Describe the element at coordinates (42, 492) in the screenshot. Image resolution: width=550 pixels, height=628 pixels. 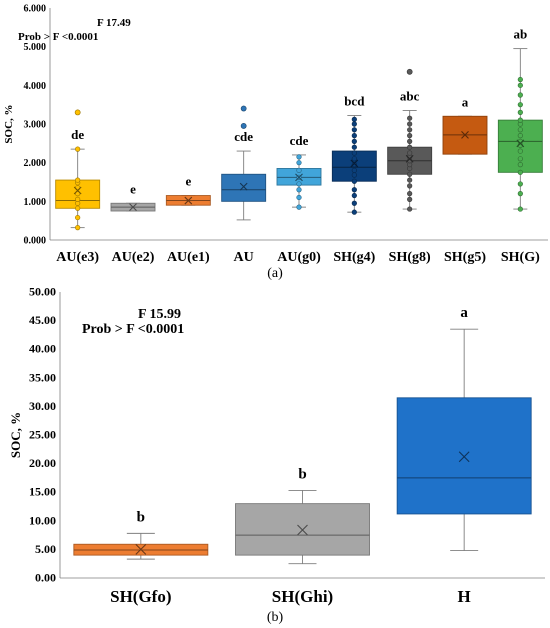
I see `y-tick-label: 15.00` at that location.